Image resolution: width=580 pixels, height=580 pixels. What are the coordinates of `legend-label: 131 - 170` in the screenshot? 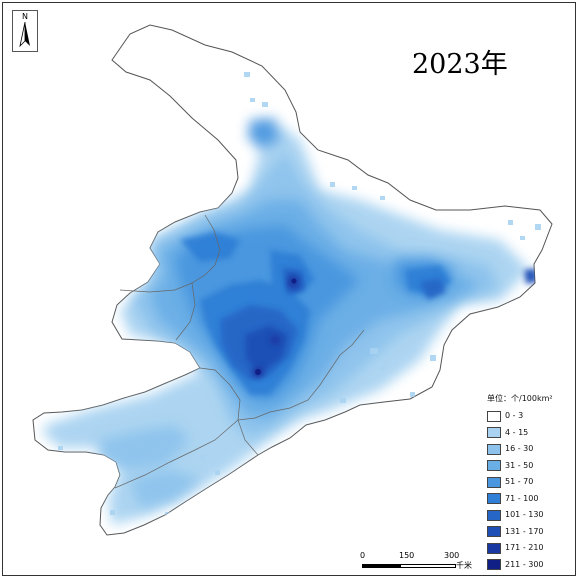 It's located at (524, 531).